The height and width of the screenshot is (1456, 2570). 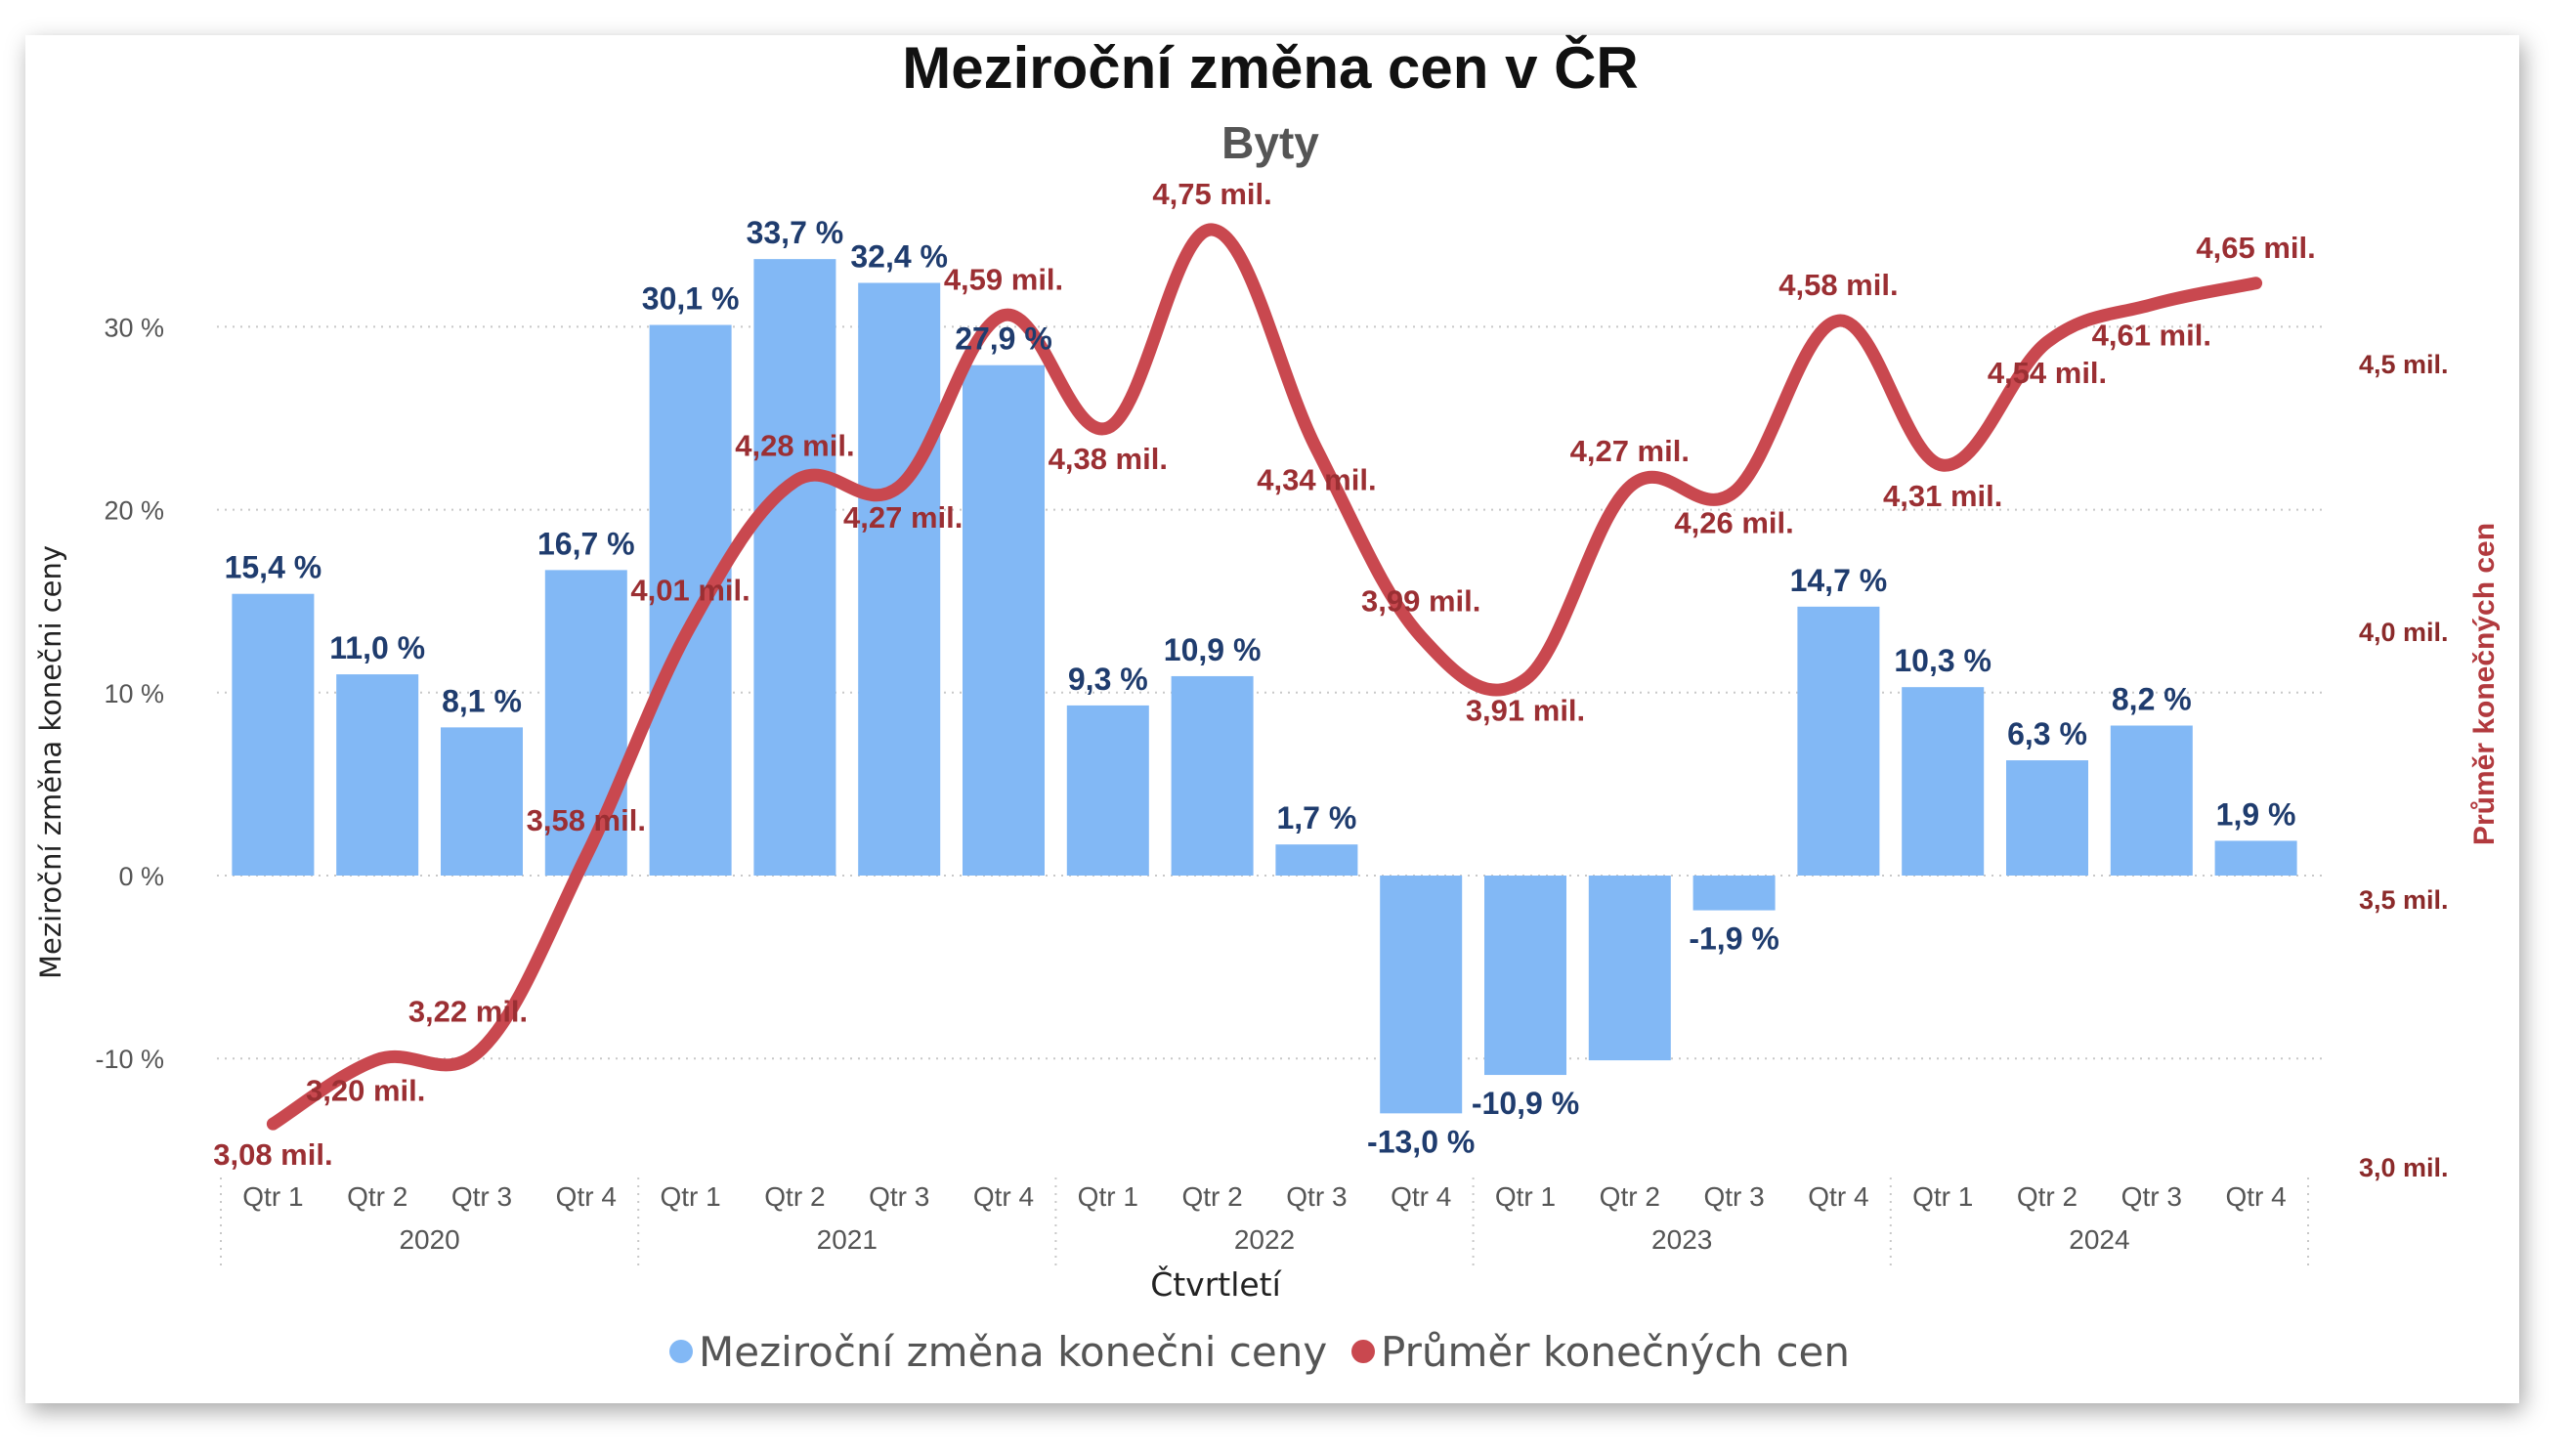 I want to click on legend-line-marker, so click(x=1363, y=1351).